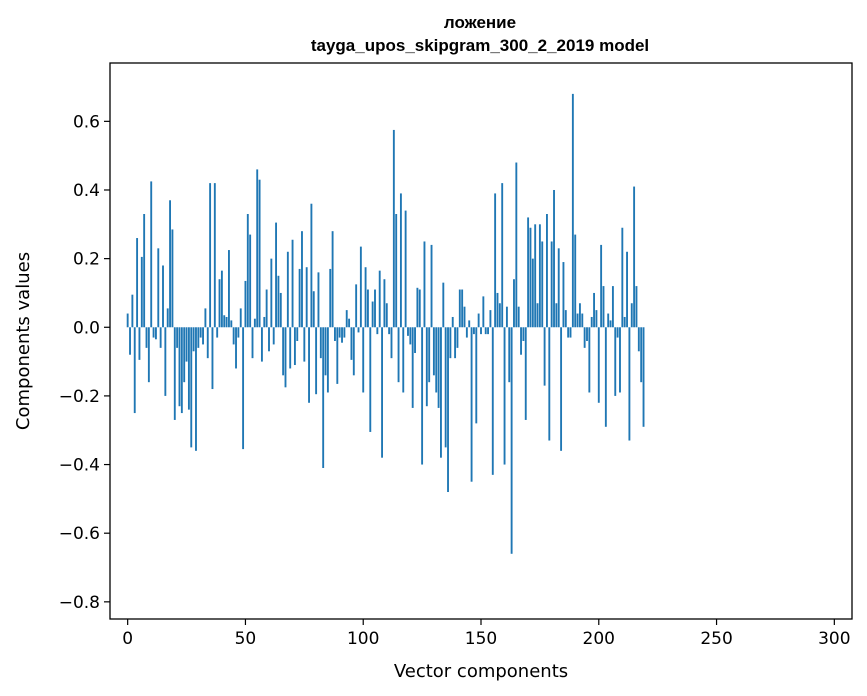  Describe the element at coordinates (79, 603) in the screenshot. I see `y-tick-label: −0.8` at that location.